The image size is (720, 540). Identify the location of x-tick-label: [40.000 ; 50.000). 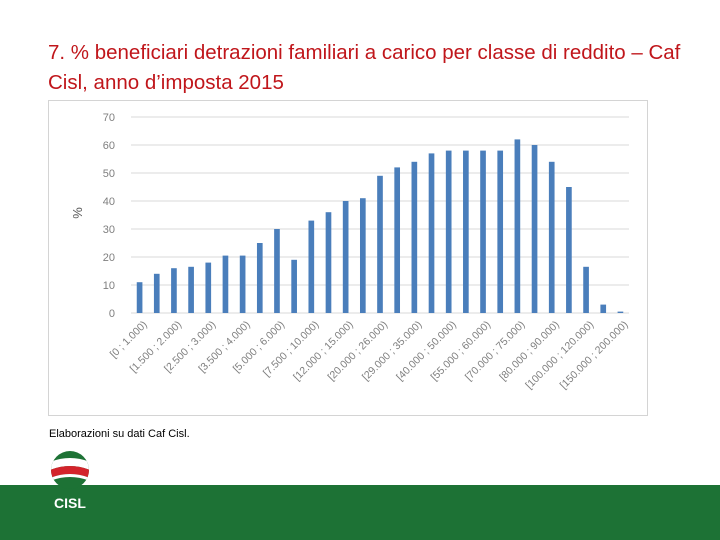
(426, 351).